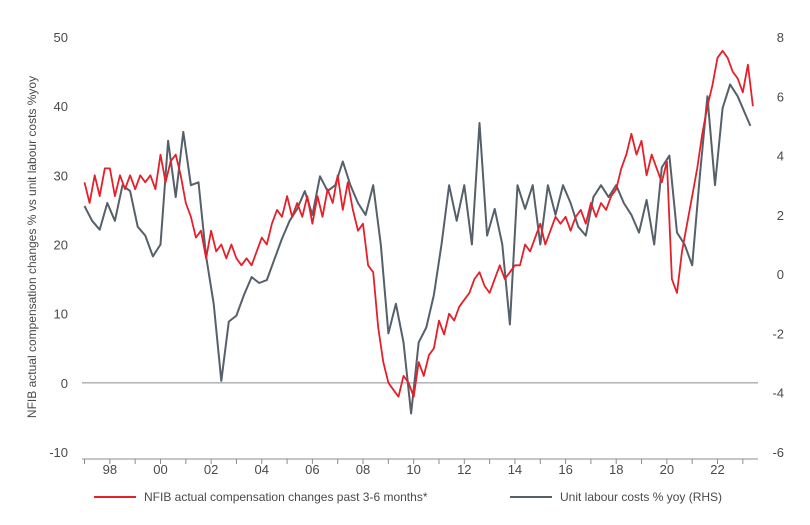 The width and height of the screenshot is (810, 525). What do you see at coordinates (160, 469) in the screenshot?
I see `x-tick-label-00: 00` at bounding box center [160, 469].